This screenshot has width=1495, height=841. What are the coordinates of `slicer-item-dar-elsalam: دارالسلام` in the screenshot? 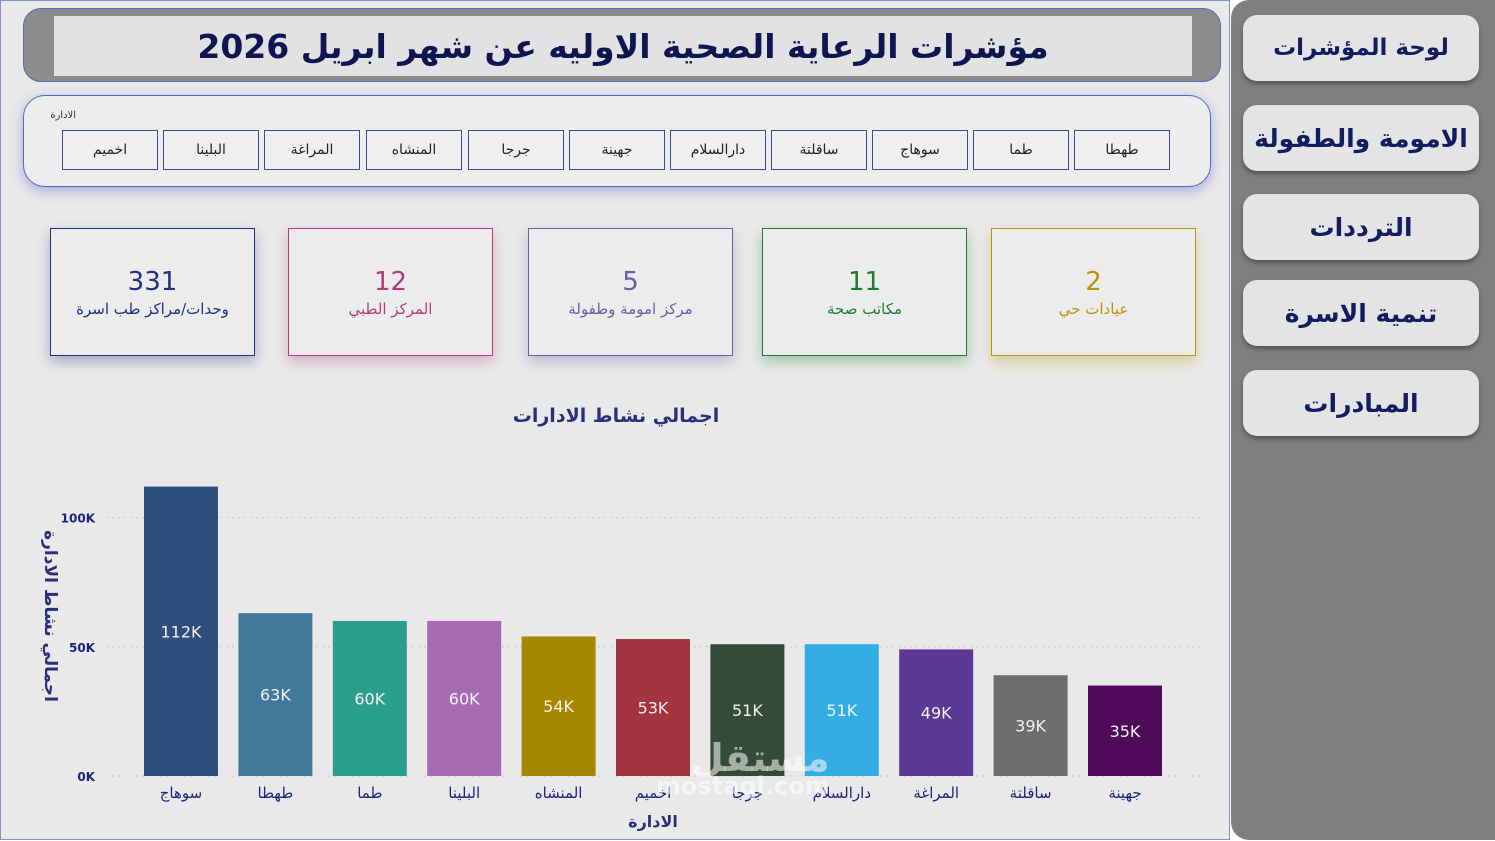 It's located at (718, 150).